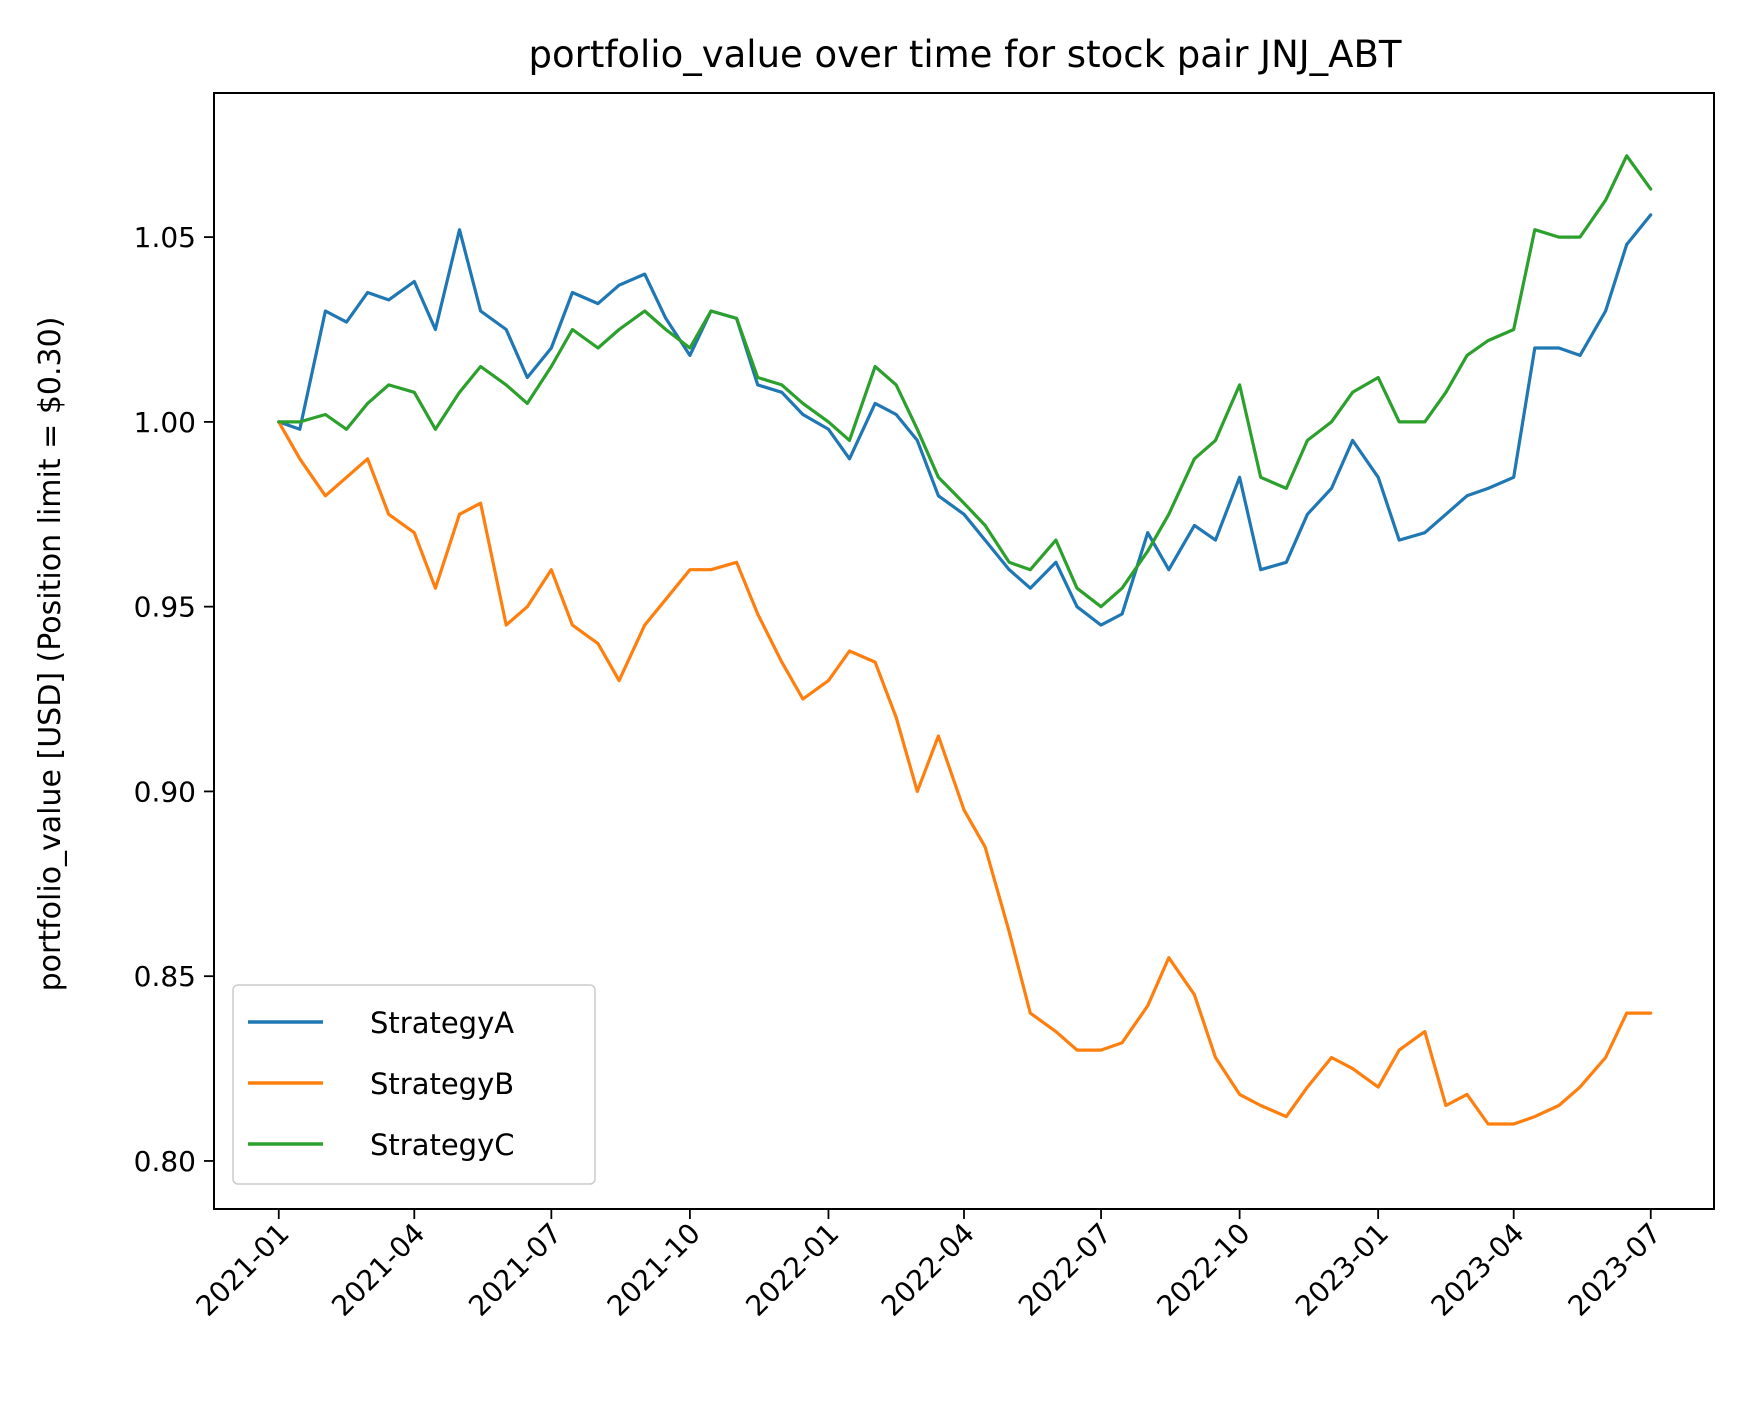 The height and width of the screenshot is (1413, 1739). What do you see at coordinates (442, 1084) in the screenshot?
I see `legend-label: StrategyB` at bounding box center [442, 1084].